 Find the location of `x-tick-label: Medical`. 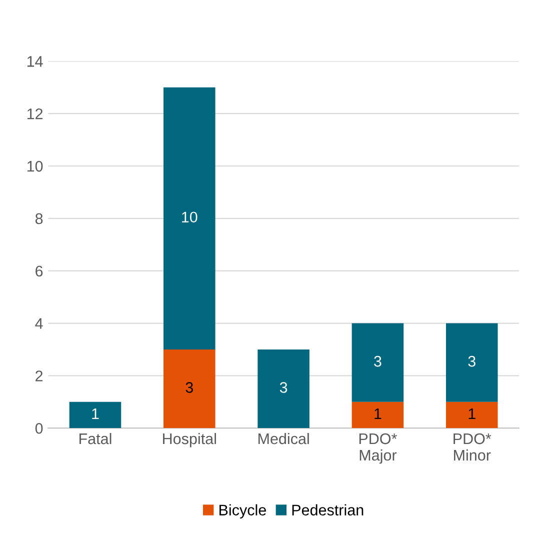

x-tick-label: Medical is located at coordinates (283, 438).